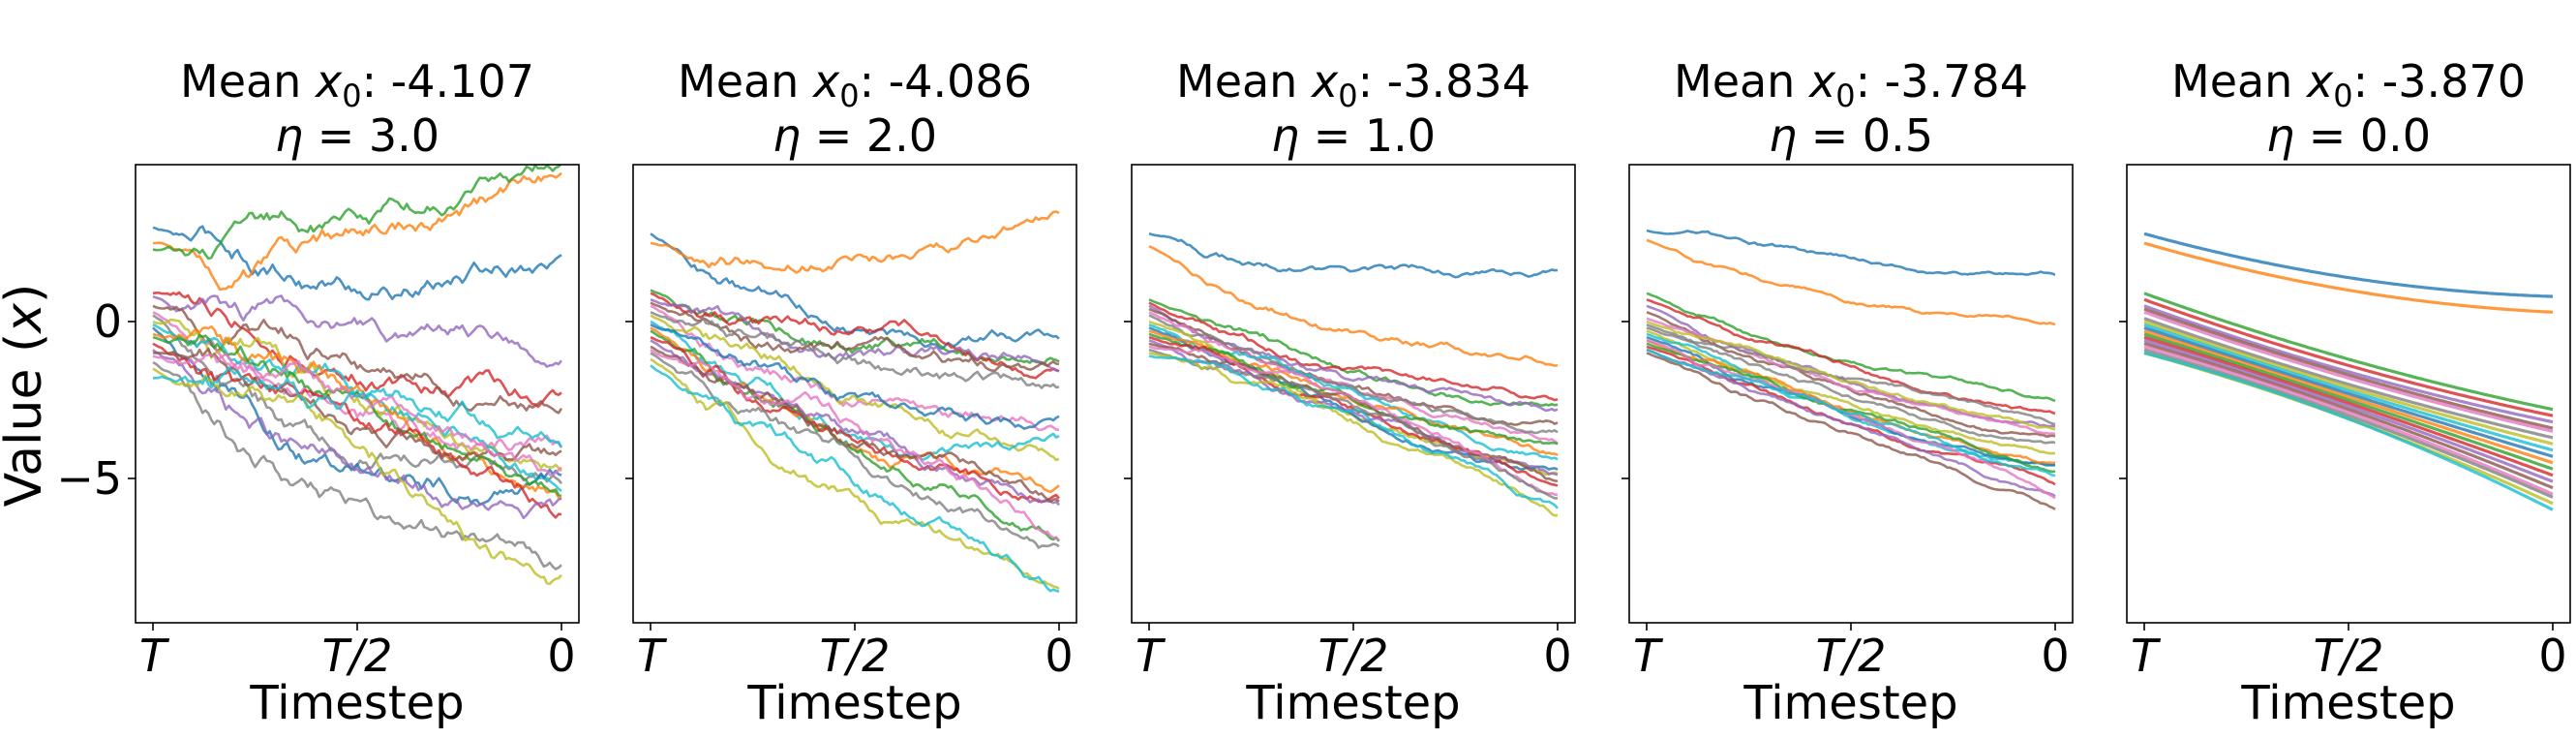 This screenshot has width=2576, height=739. I want to click on mean-value: : -3.870, so click(2439, 81).